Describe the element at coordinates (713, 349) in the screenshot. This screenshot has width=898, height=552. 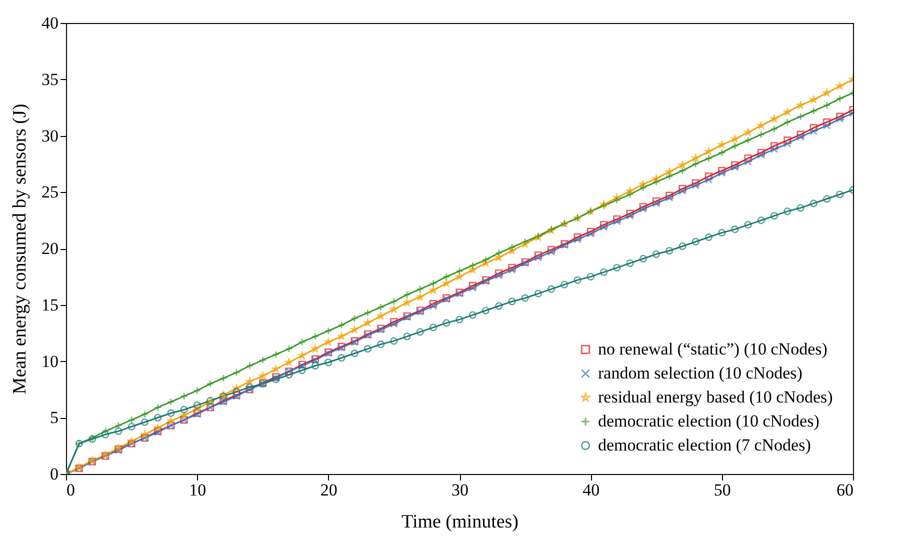
I see `legend-label: no renewal (“static”) (10 cNodes)` at that location.